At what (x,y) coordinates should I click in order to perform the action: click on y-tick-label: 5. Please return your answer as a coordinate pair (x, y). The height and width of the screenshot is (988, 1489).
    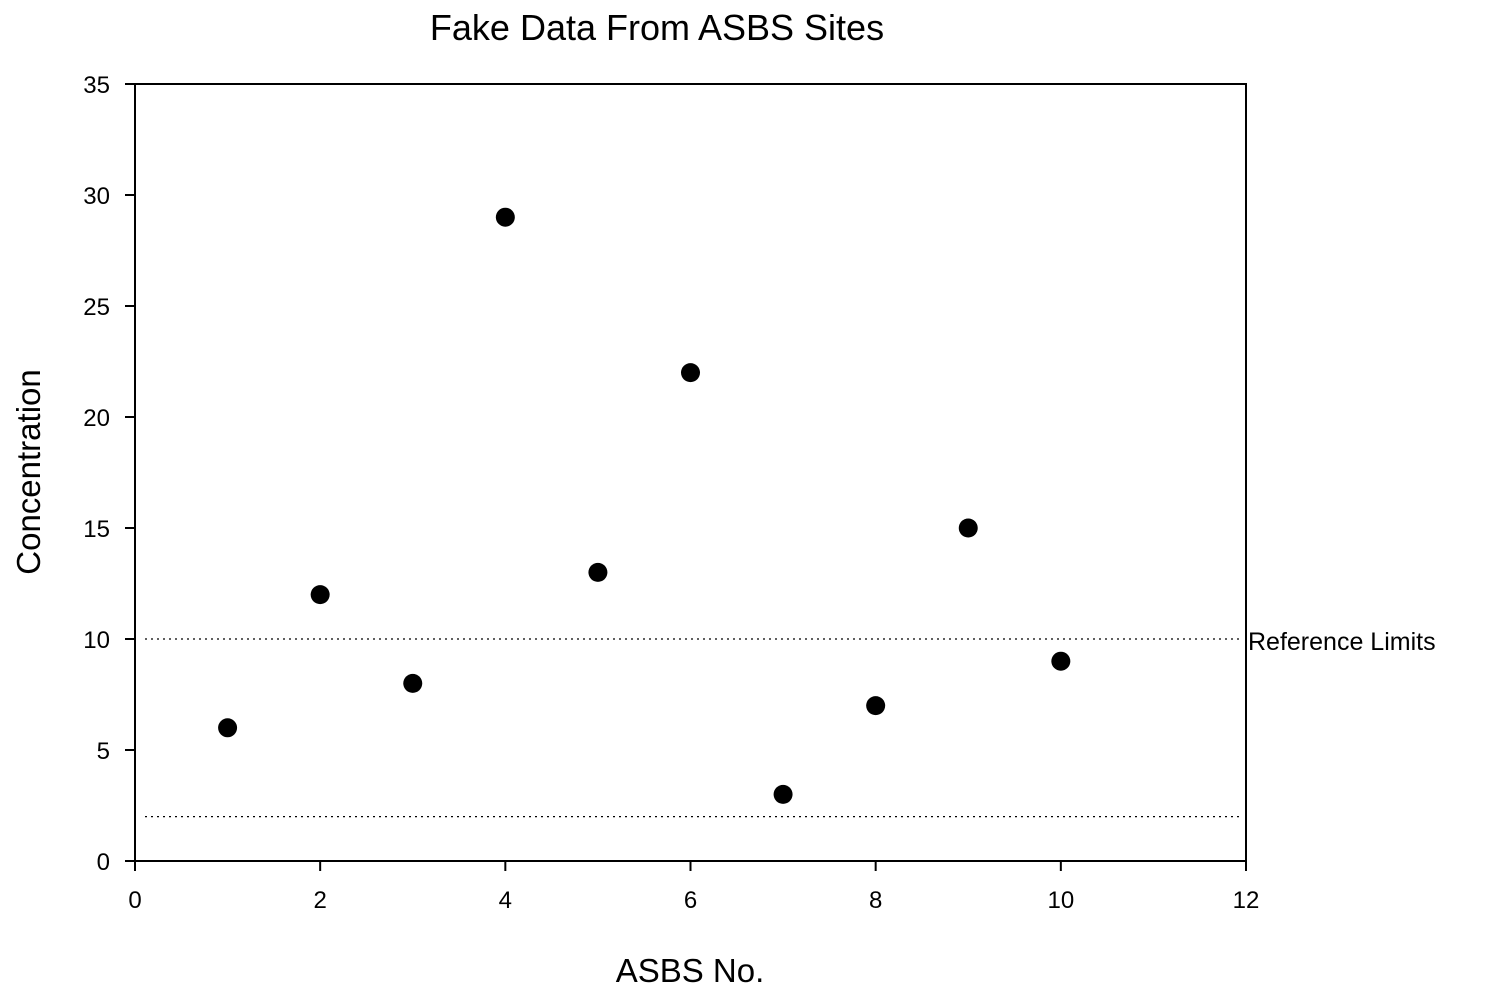
    Looking at the image, I should click on (103, 751).